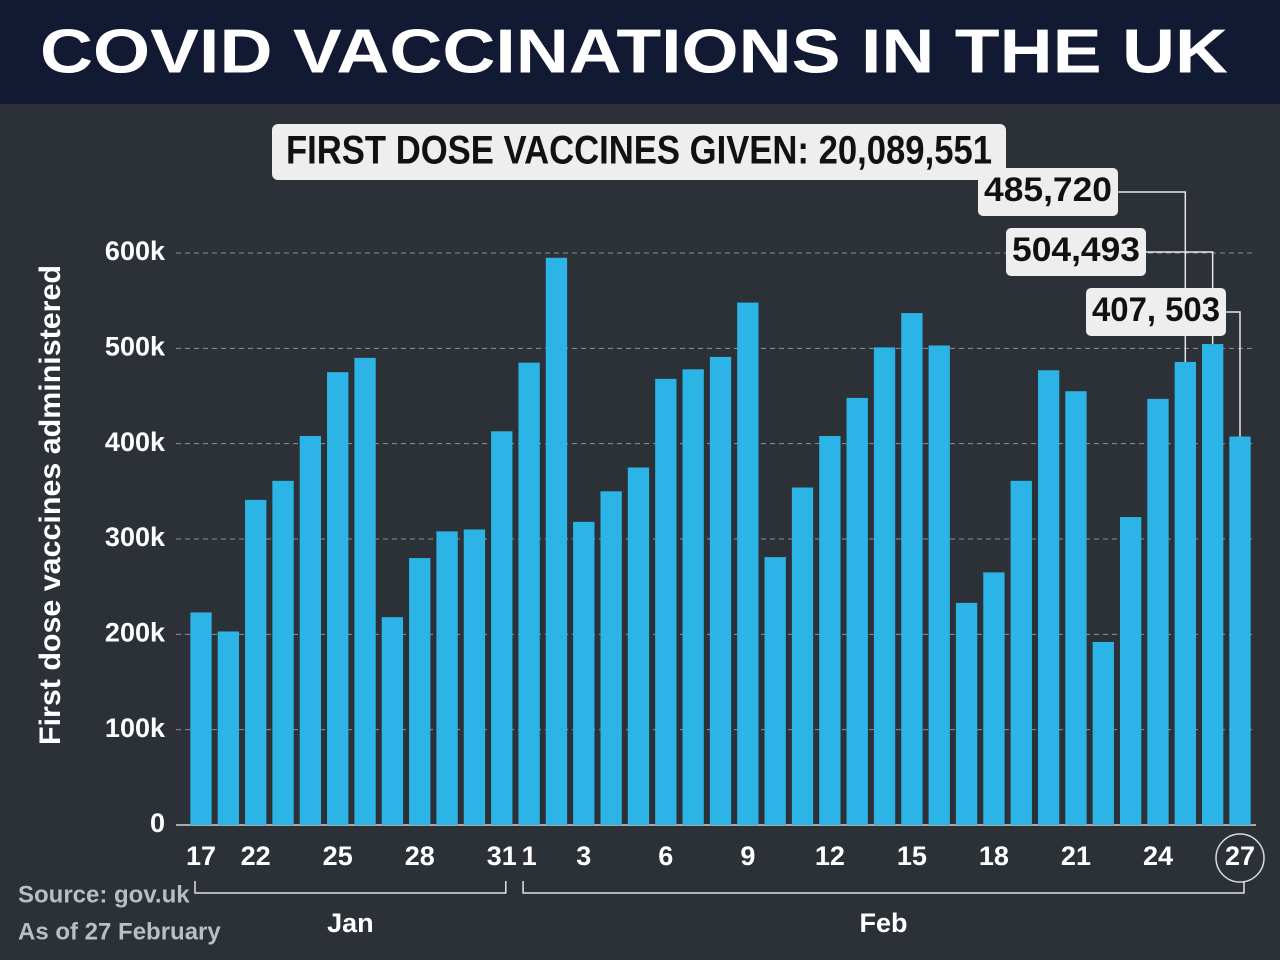  What do you see at coordinates (201, 856) in the screenshot?
I see `x-tick-label: 17` at bounding box center [201, 856].